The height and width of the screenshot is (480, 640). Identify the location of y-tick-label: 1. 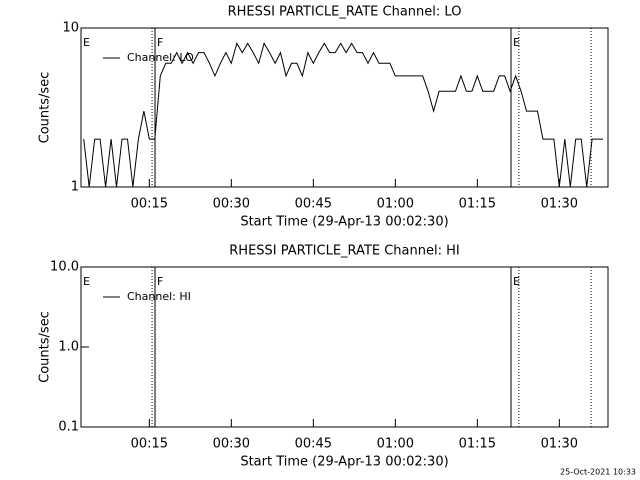
(75, 187).